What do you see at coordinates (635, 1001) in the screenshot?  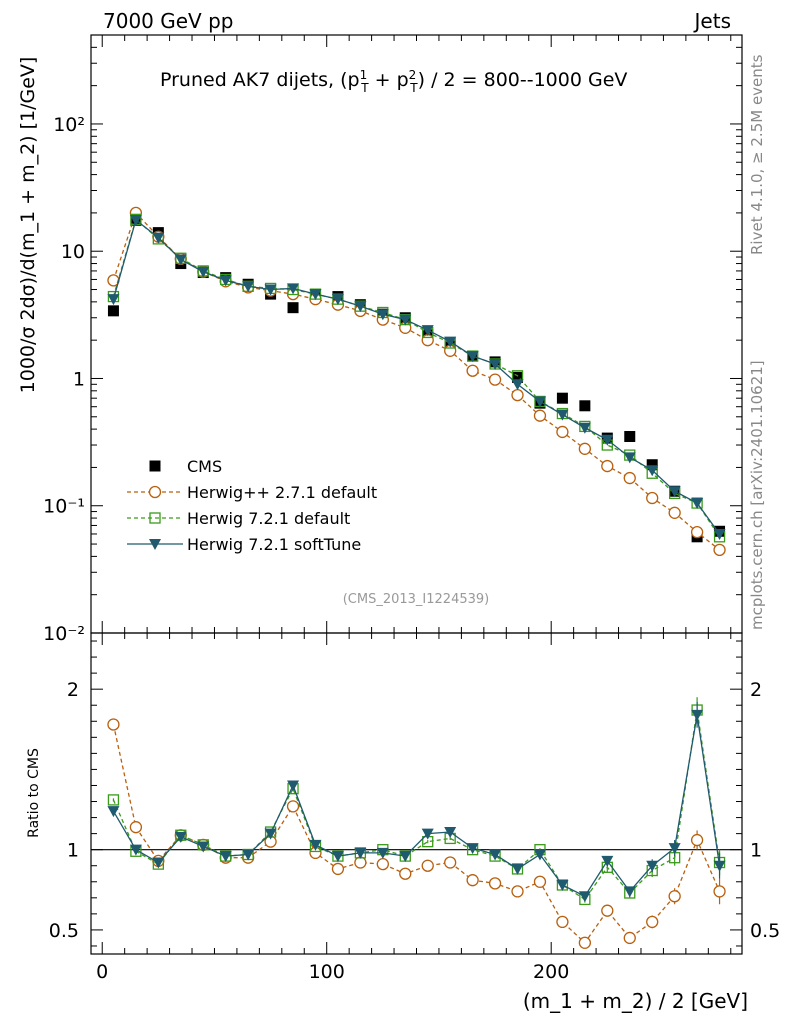 I see `ratio-xlabel: (m_1 + m_2) / 2 [GeV]` at bounding box center [635, 1001].